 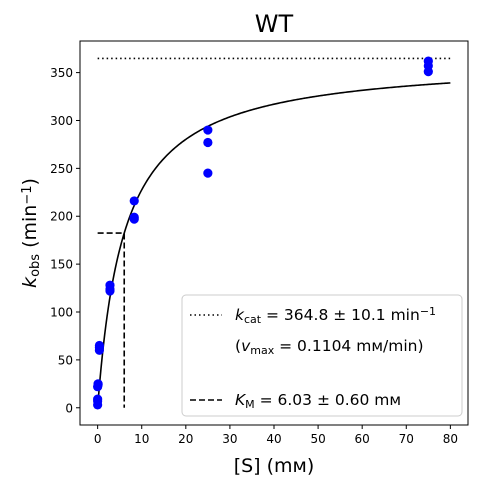 I want to click on y-axis-label: kobs (min−1), so click(x=31, y=233).